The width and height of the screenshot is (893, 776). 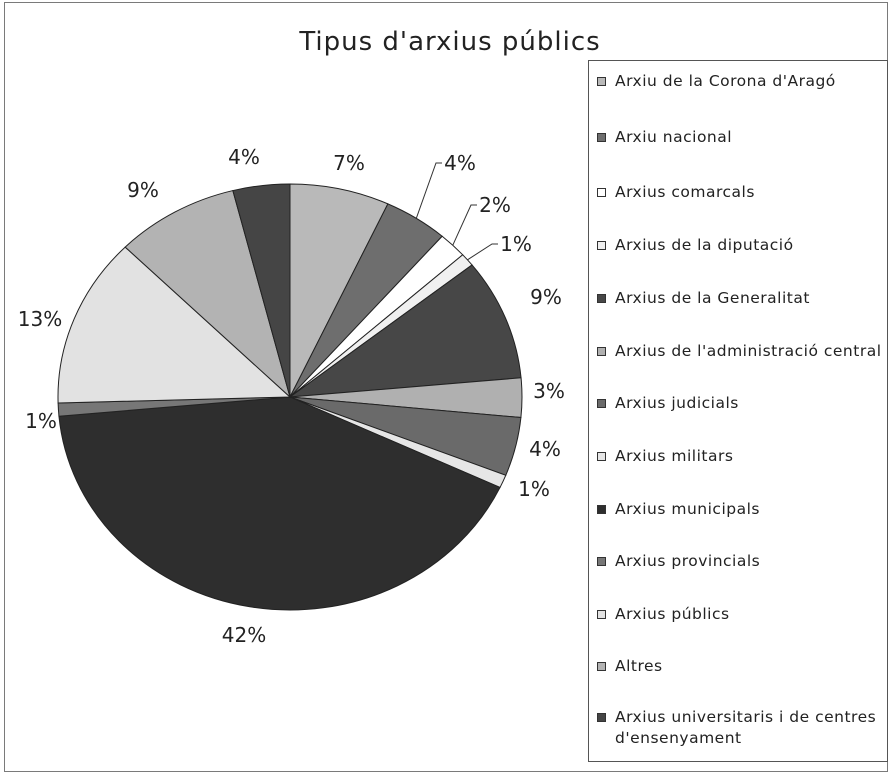 I want to click on legend-label: Arxius militars, so click(x=674, y=456).